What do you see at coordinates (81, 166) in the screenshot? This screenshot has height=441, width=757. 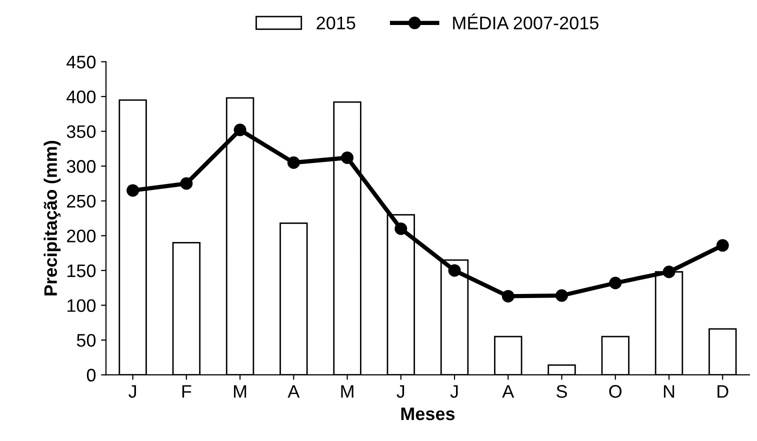 I see `y-tick-label: 300` at bounding box center [81, 166].